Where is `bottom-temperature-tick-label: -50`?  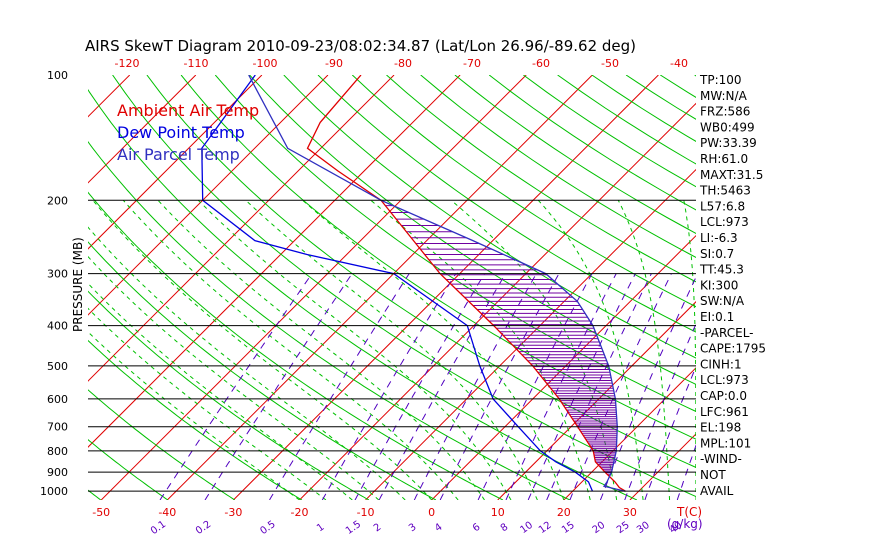 bottom-temperature-tick-label: -50 is located at coordinates (101, 512).